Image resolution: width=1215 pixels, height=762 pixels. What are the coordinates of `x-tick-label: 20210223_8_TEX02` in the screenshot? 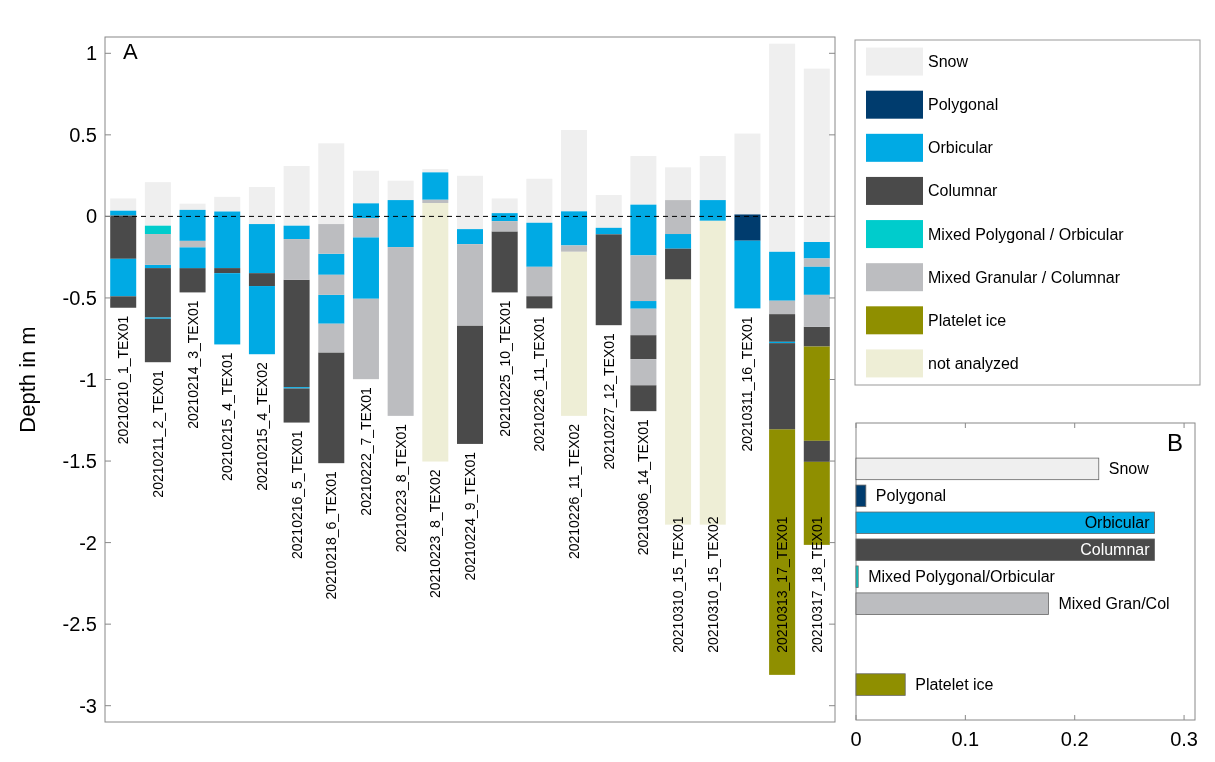 It's located at (435, 533).